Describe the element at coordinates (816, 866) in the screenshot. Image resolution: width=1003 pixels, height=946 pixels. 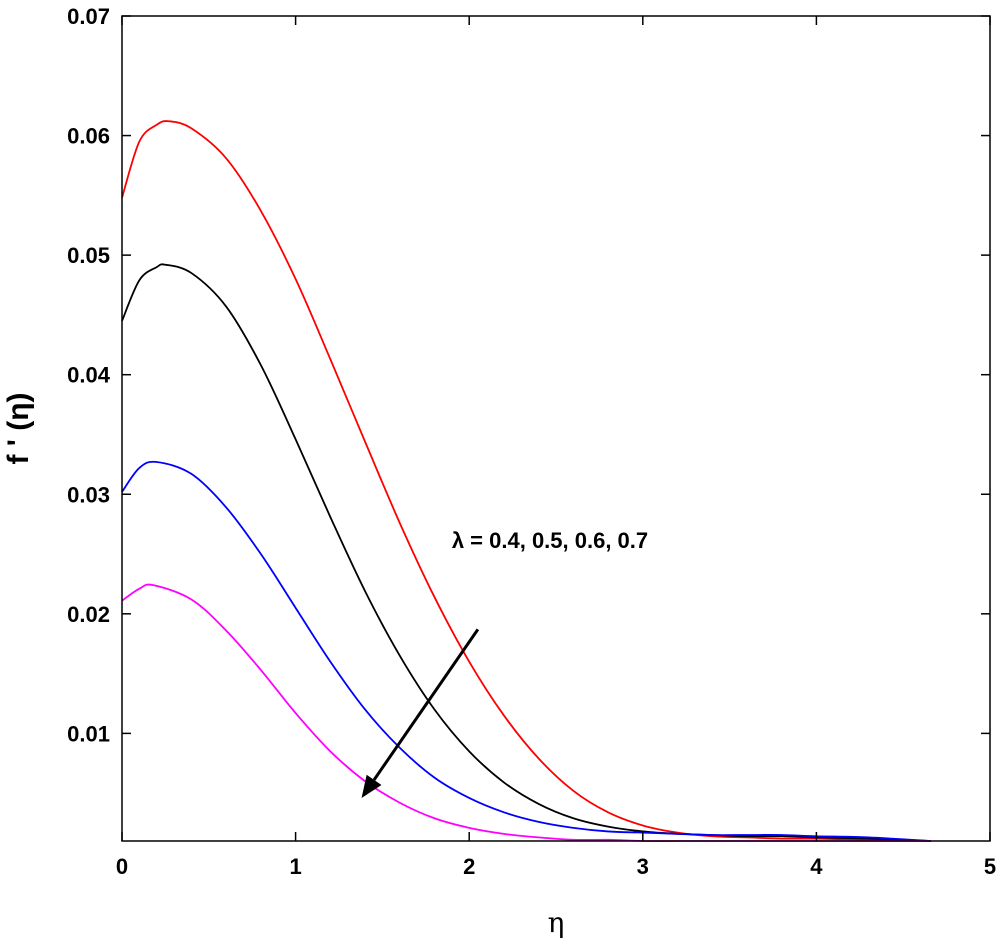
I see `x-tick-label: 4` at that location.